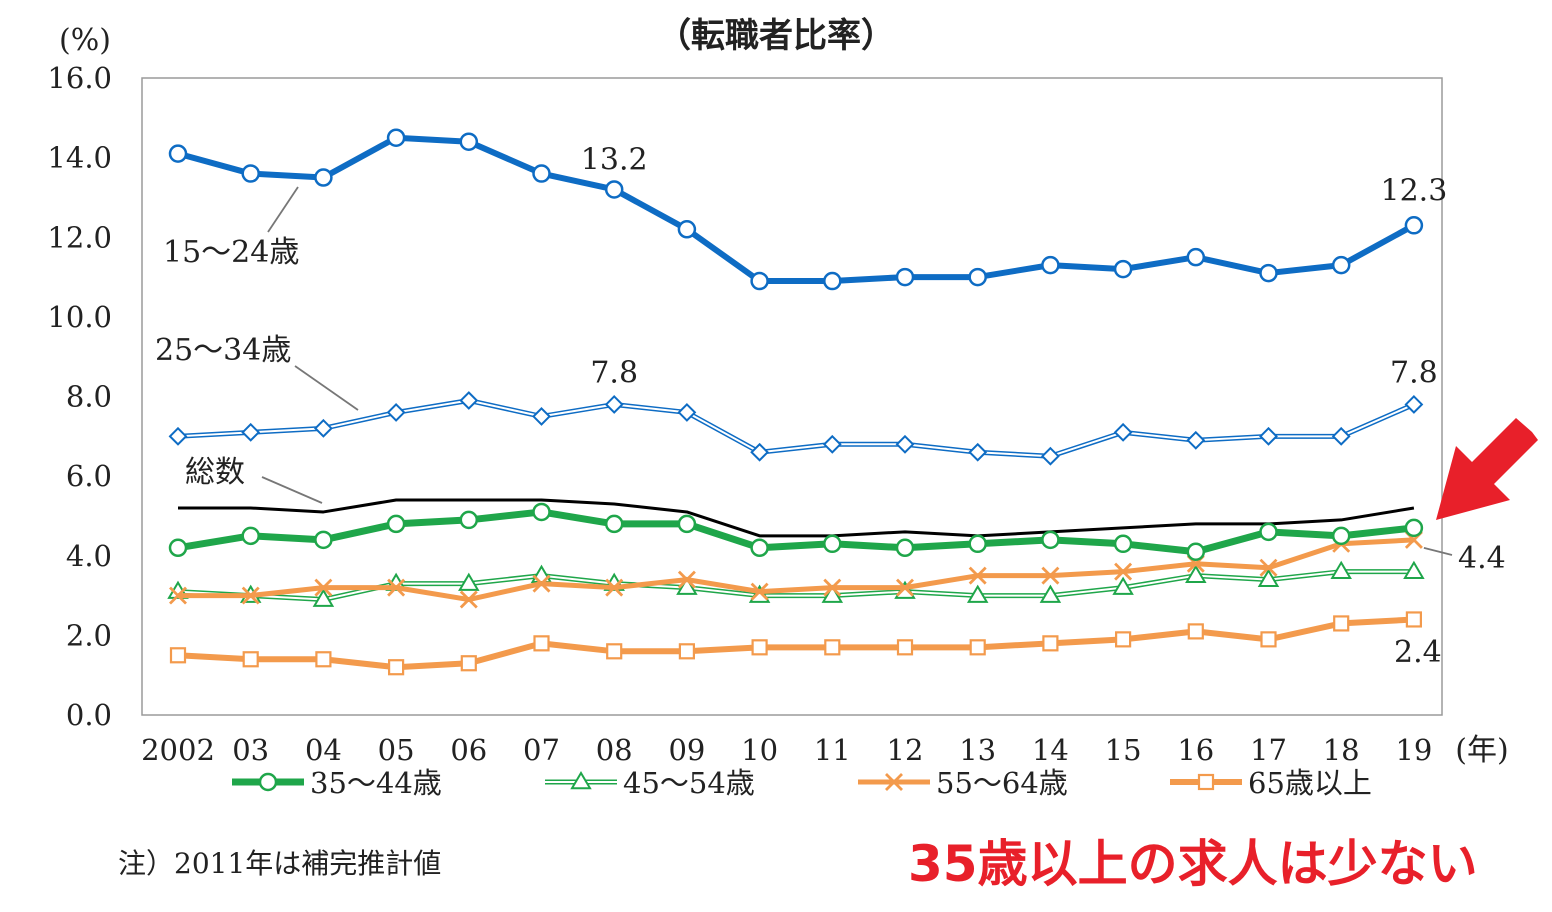 The image size is (1552, 912). Describe the element at coordinates (79, 237) in the screenshot. I see `y-tick-label: 12.0` at that location.